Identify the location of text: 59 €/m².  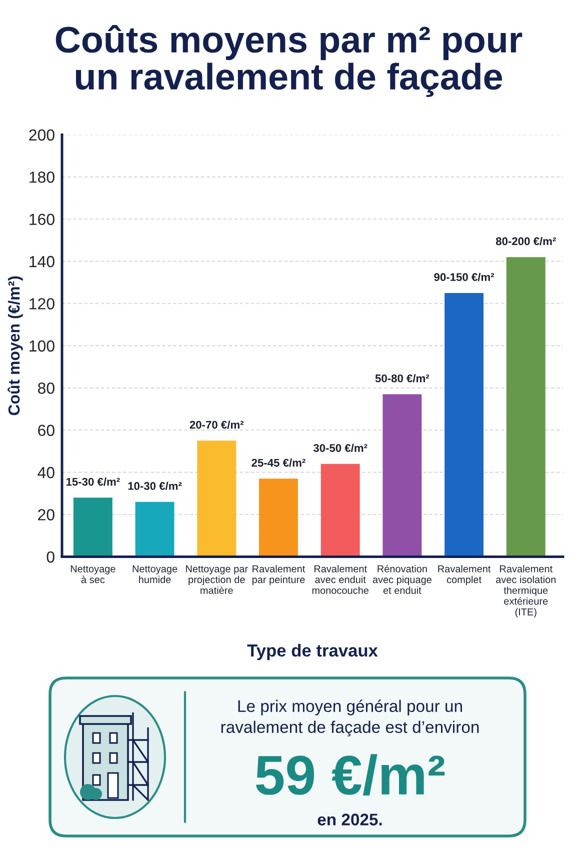
(350, 775).